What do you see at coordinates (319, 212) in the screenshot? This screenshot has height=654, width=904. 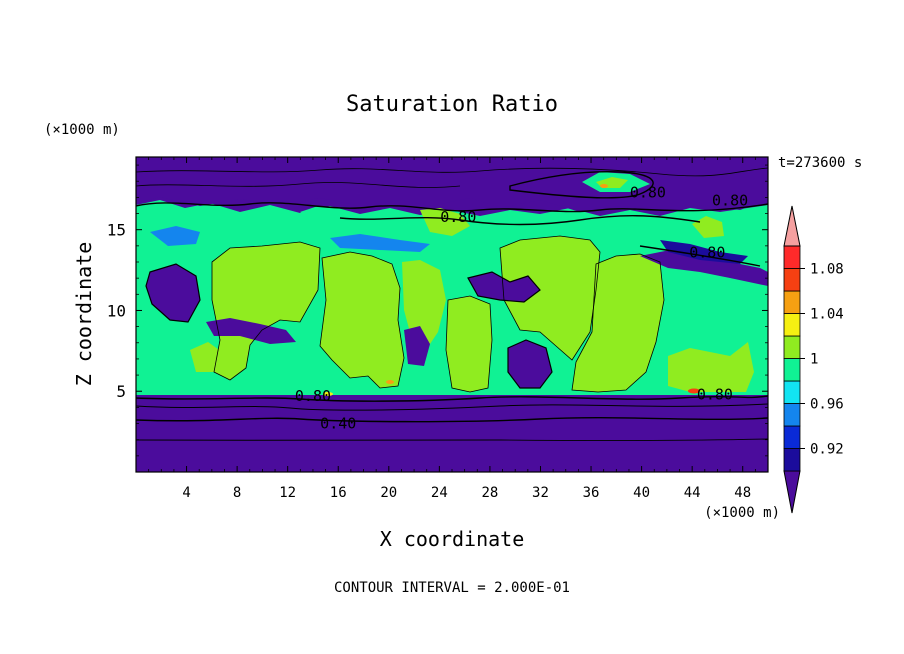 I see `upper-cloud-pocket` at bounding box center [319, 212].